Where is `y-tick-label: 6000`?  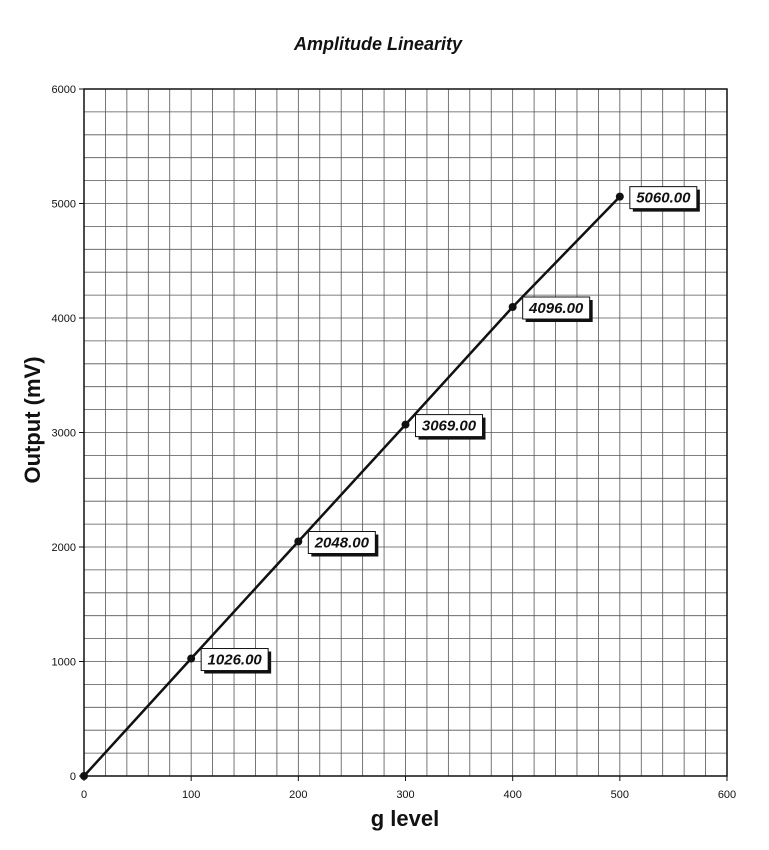 y-tick-label: 6000 is located at coordinates (64, 90).